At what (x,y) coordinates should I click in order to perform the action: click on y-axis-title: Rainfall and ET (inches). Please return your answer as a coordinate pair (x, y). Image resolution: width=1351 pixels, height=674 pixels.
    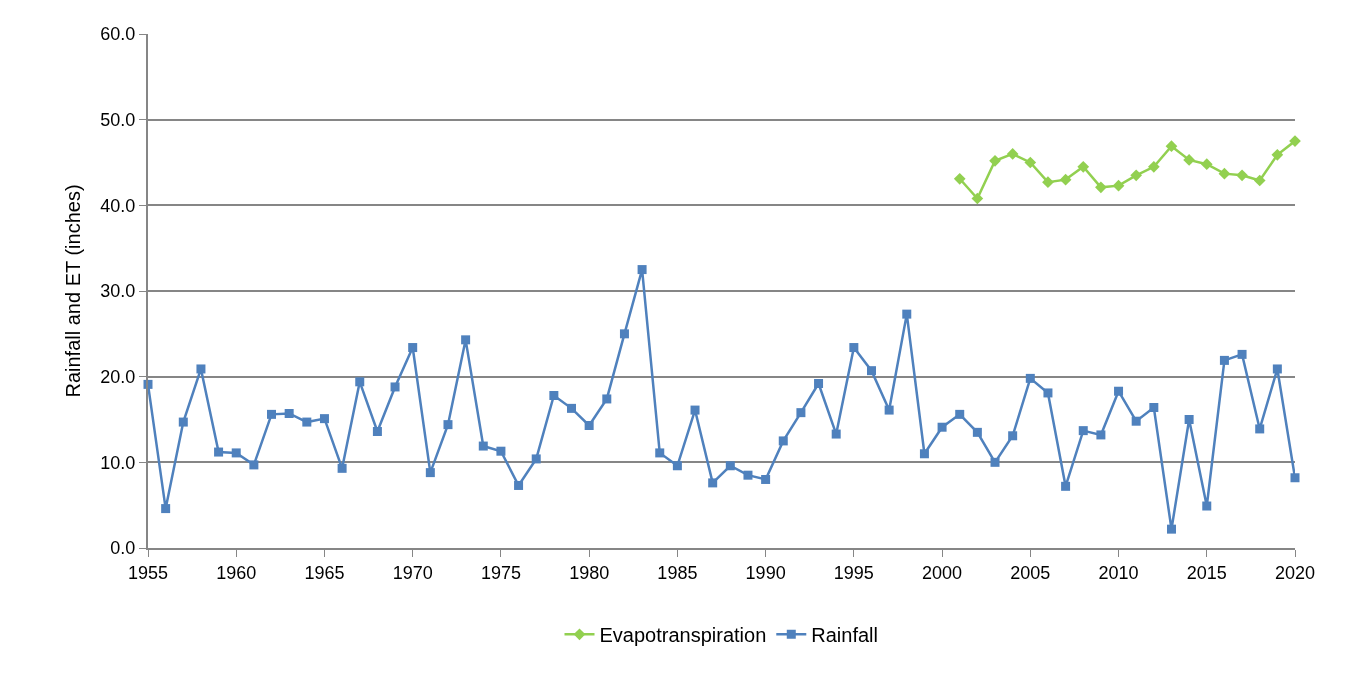
    Looking at the image, I should click on (73, 291).